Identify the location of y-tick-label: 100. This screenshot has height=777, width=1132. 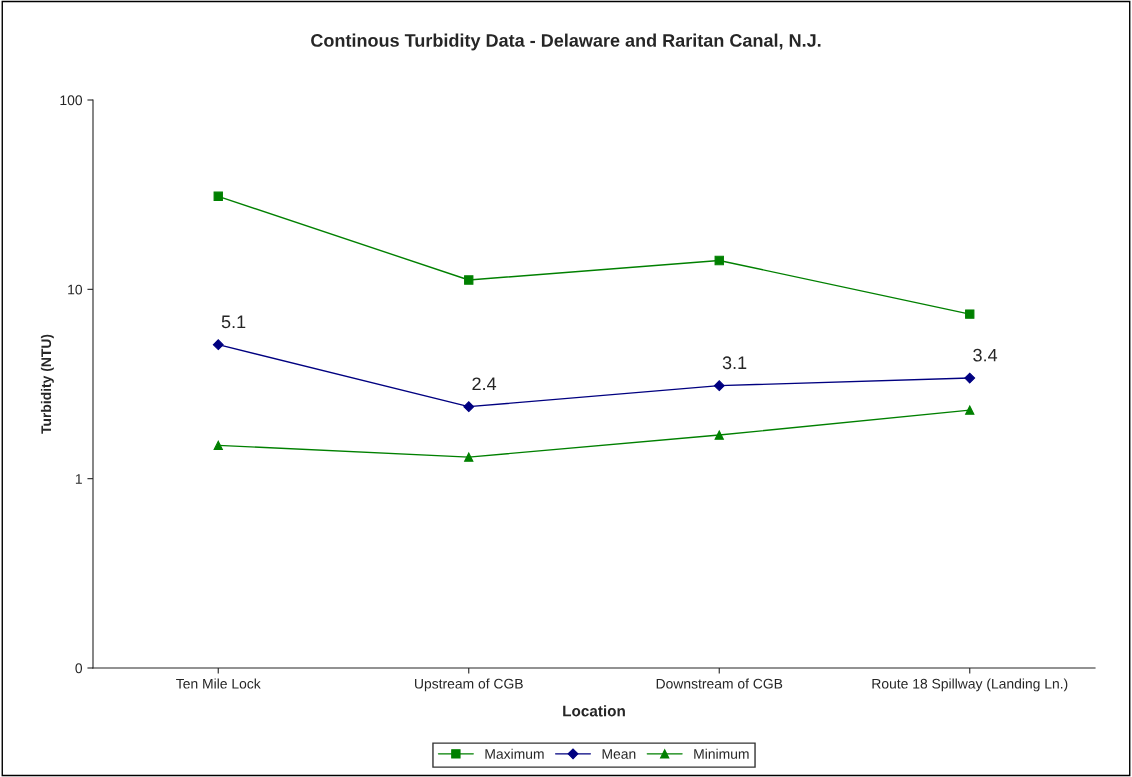
(71, 100).